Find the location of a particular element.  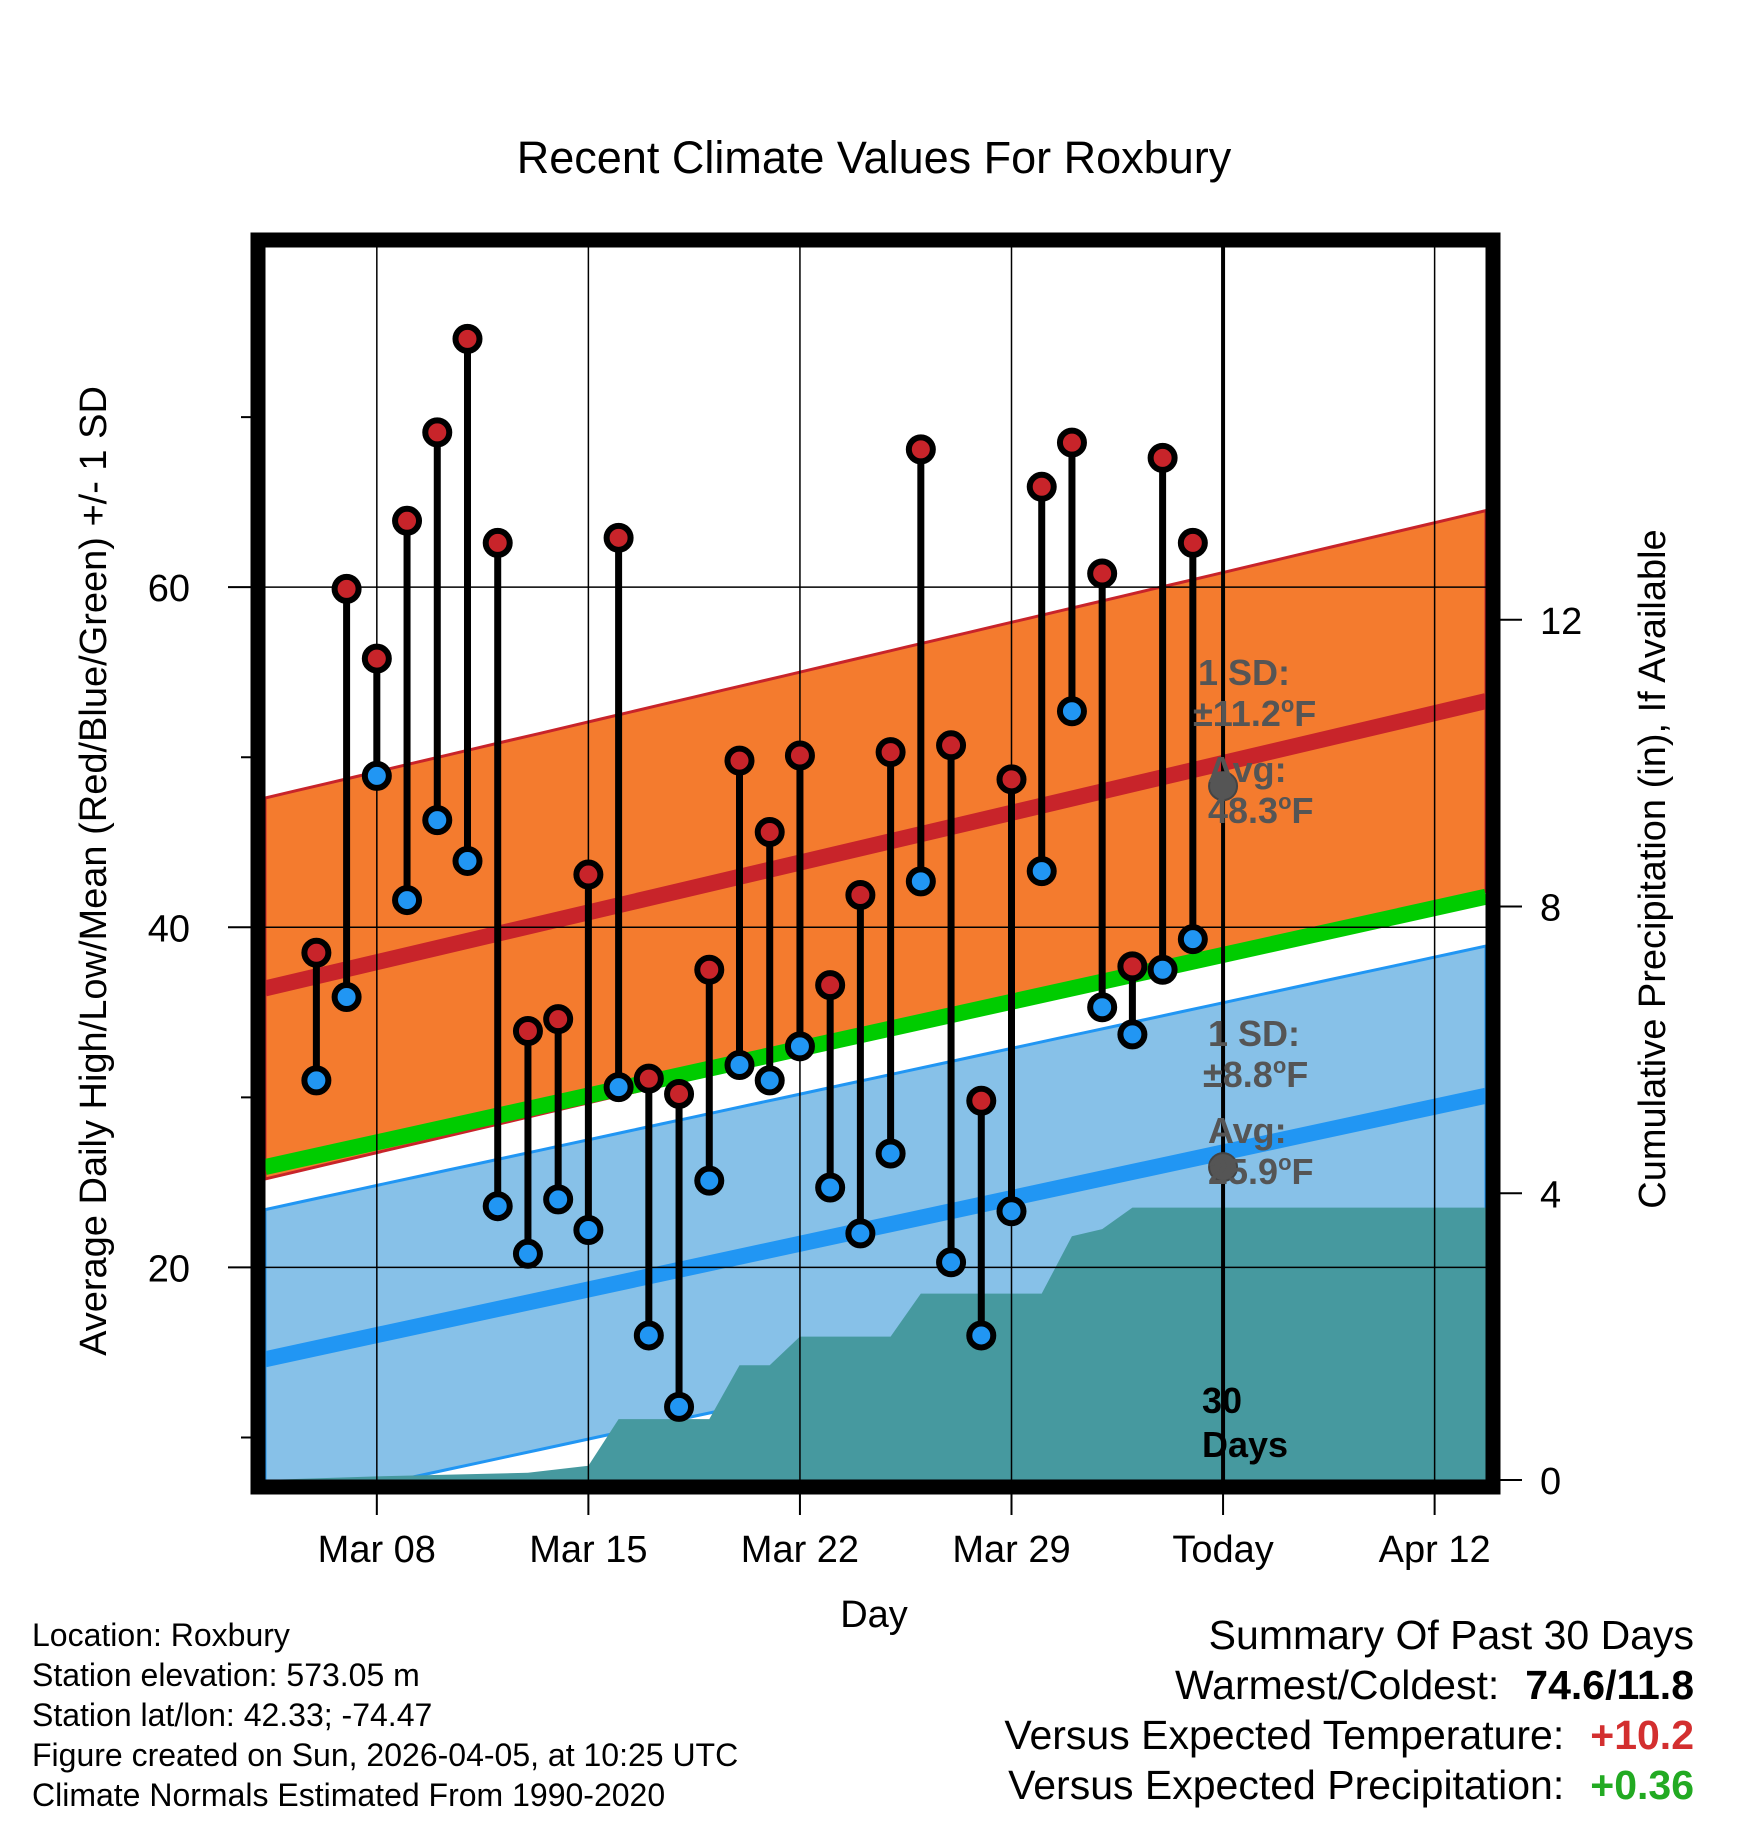

high-avg-label: Avg: is located at coordinates (1247, 769).